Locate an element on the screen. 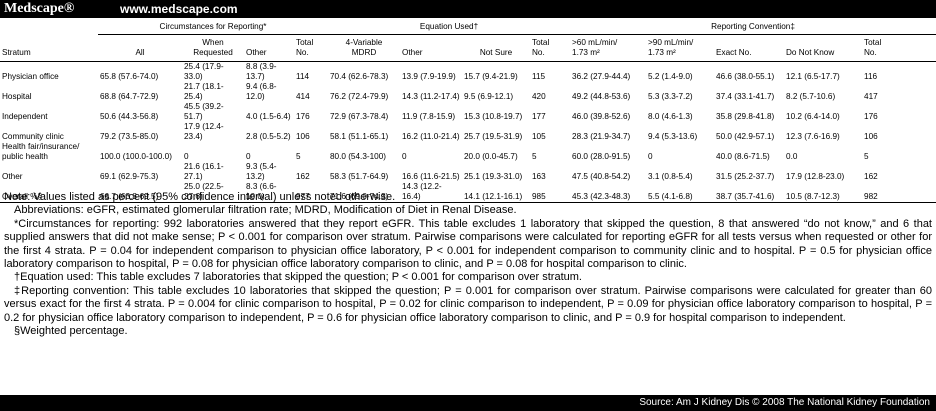 The image size is (936, 411). value-cell: 8.0 (4.6-1.3) is located at coordinates (670, 116).